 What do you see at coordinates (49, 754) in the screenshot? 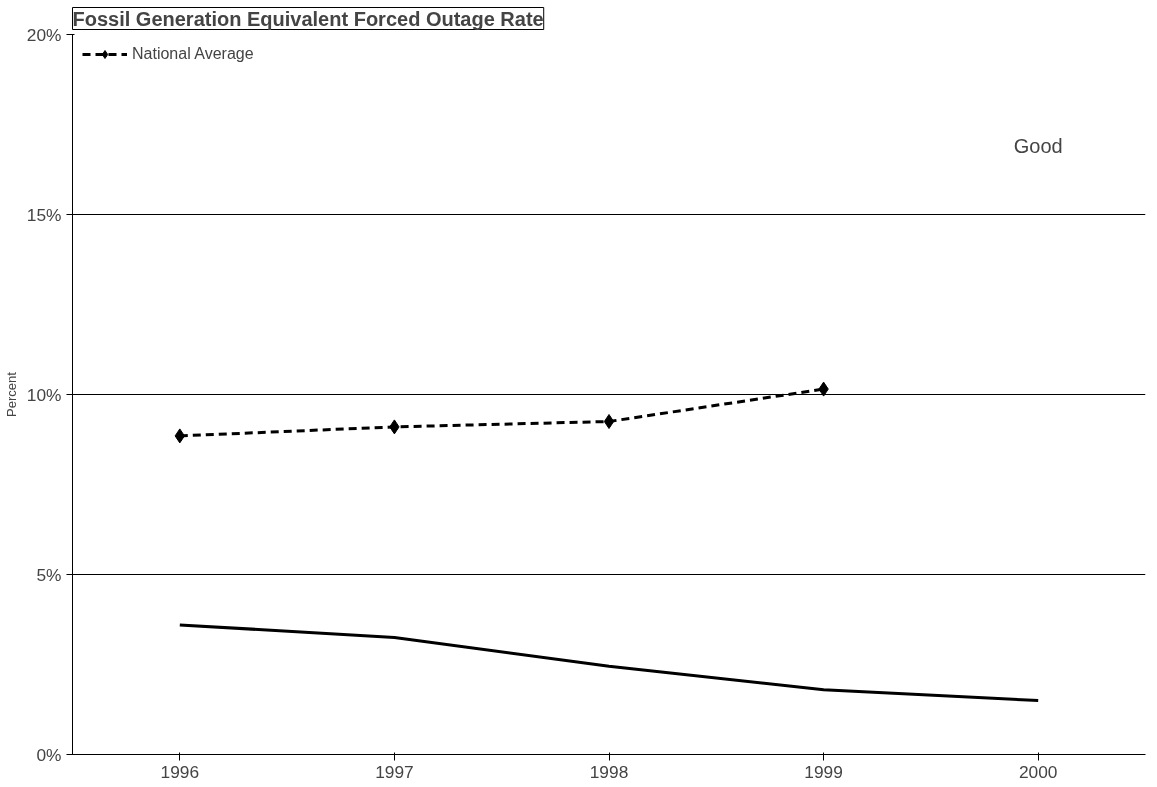
I see `y-tick-label: 0%` at bounding box center [49, 754].